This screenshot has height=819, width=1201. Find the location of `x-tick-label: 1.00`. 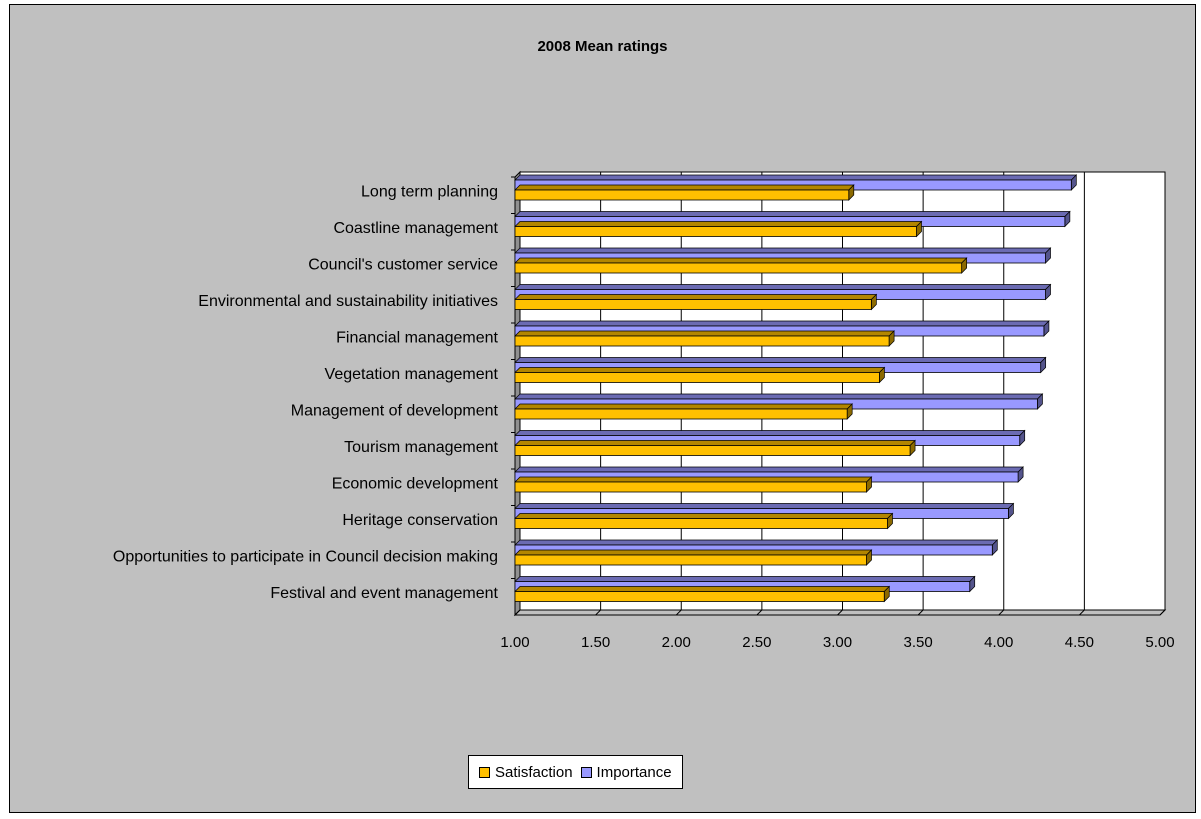

x-tick-label: 1.00 is located at coordinates (514, 642).